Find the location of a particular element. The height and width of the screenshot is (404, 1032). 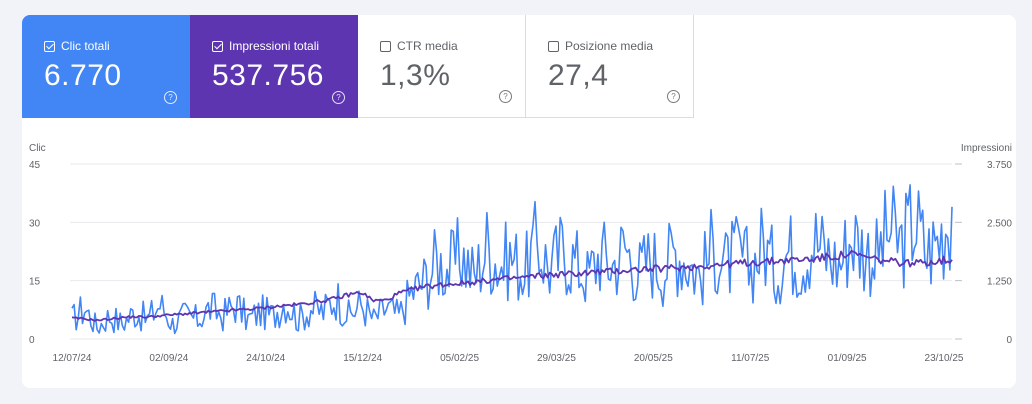

metric-value: 1,3% is located at coordinates (415, 75).